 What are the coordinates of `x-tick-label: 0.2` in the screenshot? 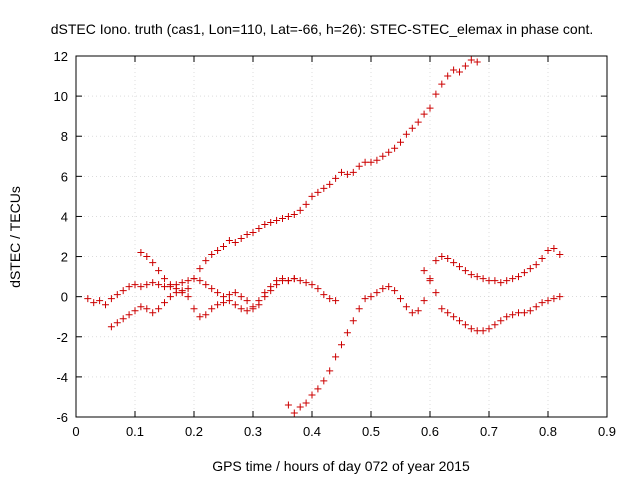 It's located at (194, 431).